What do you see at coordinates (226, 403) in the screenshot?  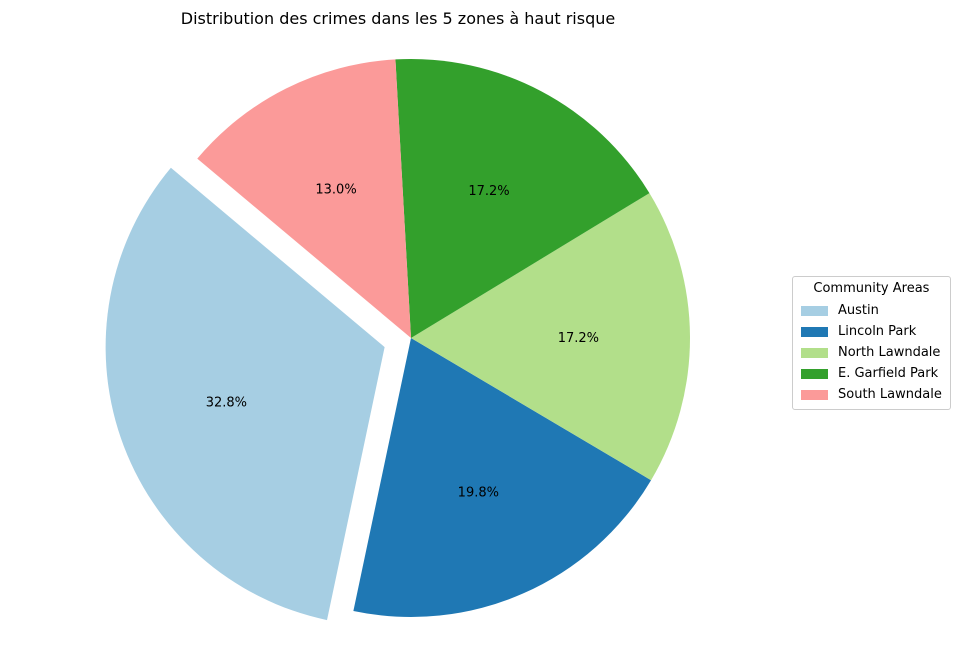 I see `slice-percent-label: 32.8%` at bounding box center [226, 403].